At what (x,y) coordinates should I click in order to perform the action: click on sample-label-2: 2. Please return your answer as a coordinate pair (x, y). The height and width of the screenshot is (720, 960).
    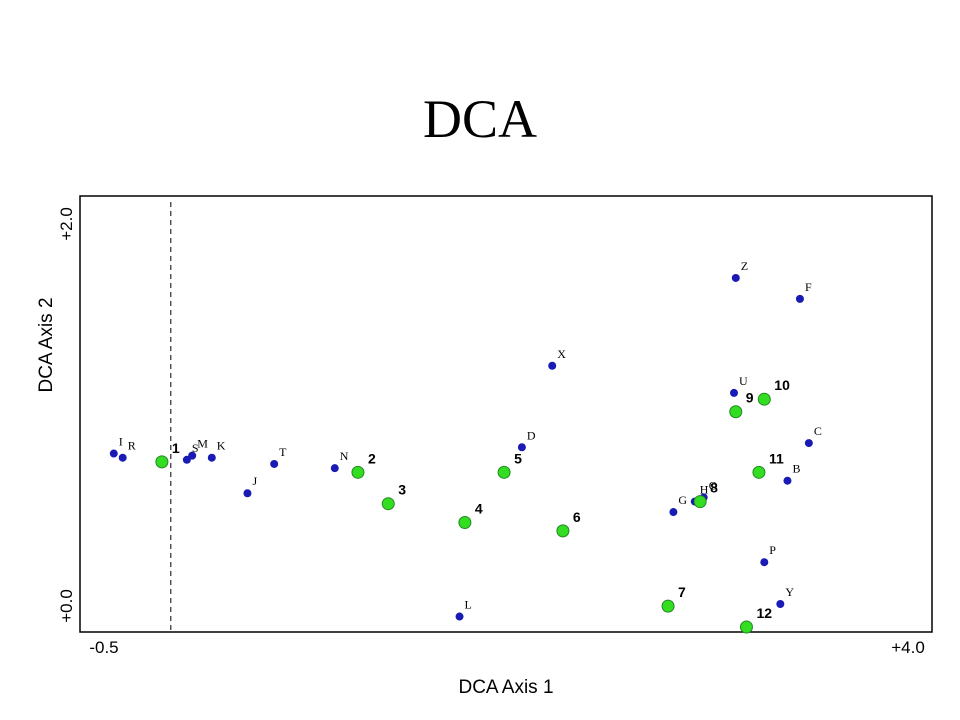
    Looking at the image, I should click on (372, 458).